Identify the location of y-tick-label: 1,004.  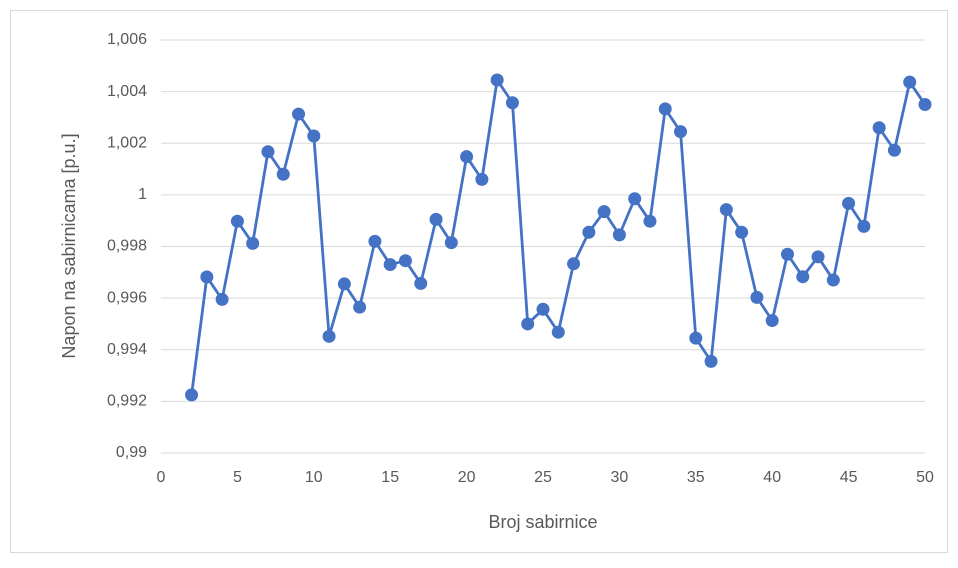
(127, 91).